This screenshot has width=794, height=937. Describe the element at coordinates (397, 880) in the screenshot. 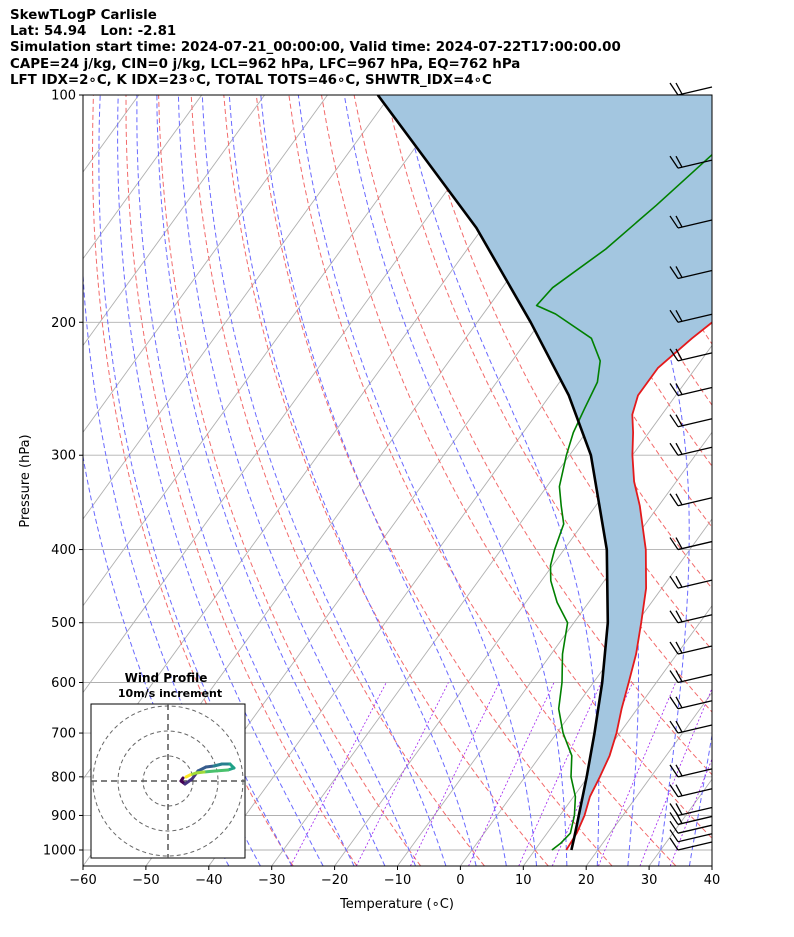

I see `x-tick-label: −10` at that location.